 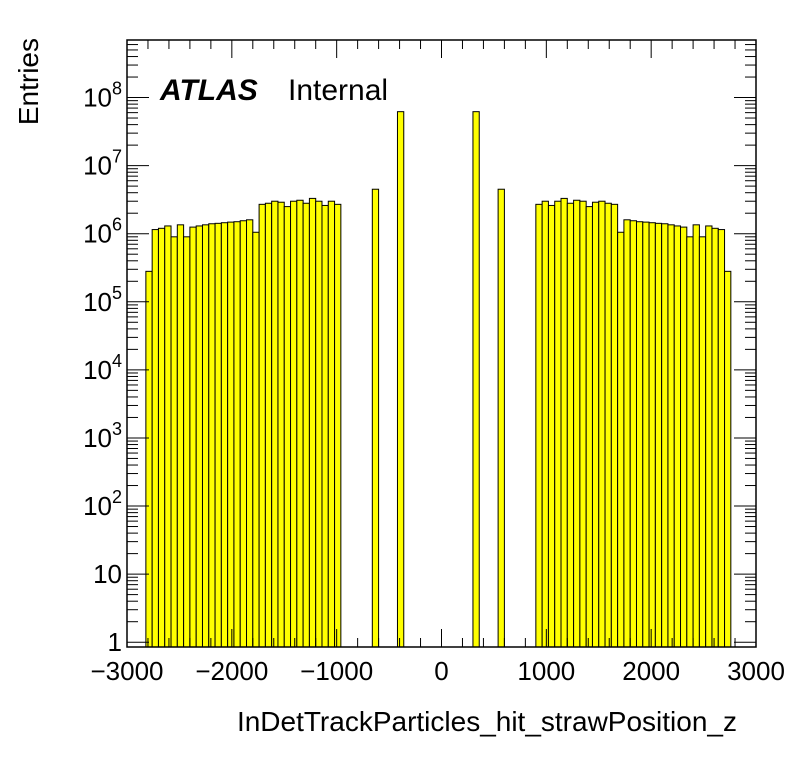 I want to click on y-tick-label: 10³, so click(x=102, y=436).